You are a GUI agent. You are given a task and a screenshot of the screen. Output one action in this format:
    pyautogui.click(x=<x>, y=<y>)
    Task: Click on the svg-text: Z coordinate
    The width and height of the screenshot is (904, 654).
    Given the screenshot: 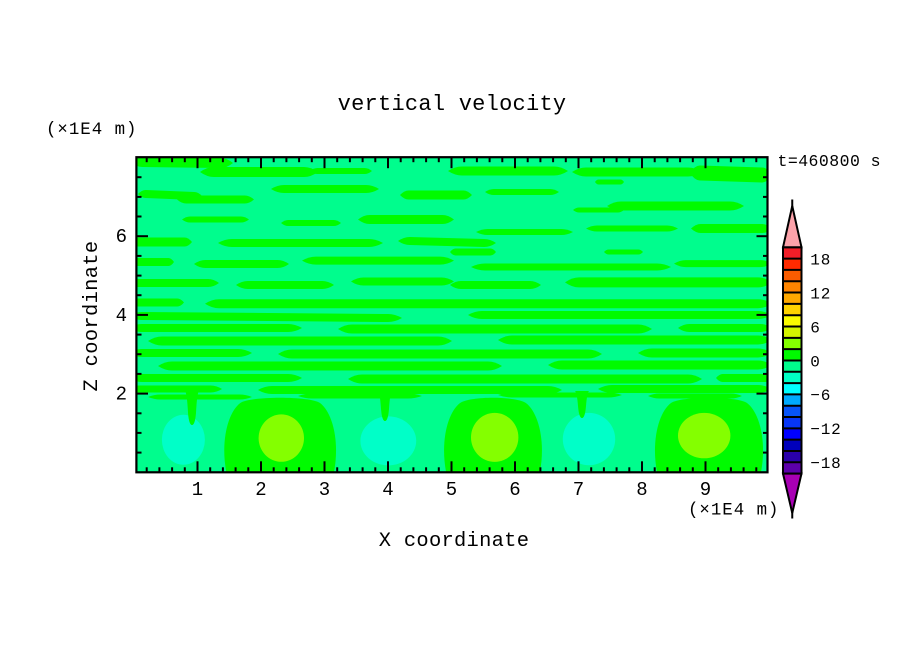 What is the action you would take?
    pyautogui.click(x=92, y=315)
    